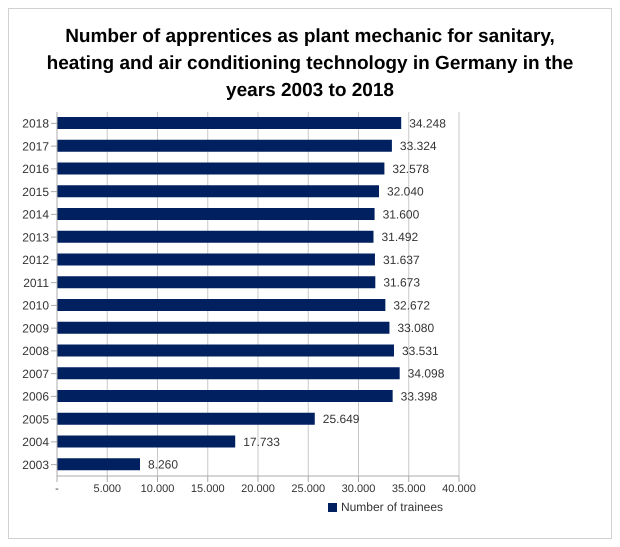  What do you see at coordinates (400, 237) in the screenshot?
I see `data-label: 31.492` at bounding box center [400, 237].